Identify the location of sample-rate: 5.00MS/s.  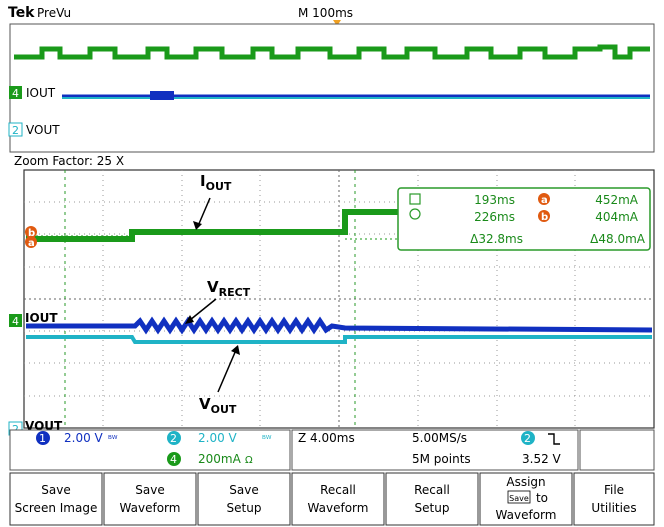
(439, 438).